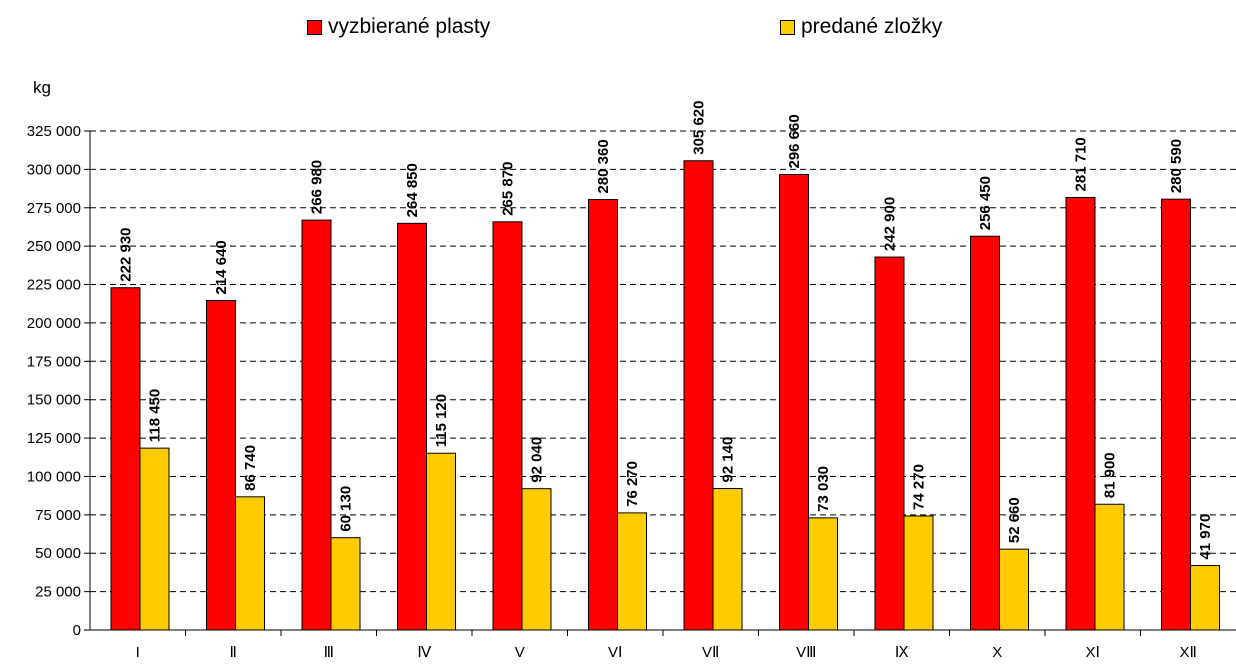 The image size is (1236, 665). Describe the element at coordinates (806, 652) in the screenshot. I see `x-tick-label: VⅢ` at that location.